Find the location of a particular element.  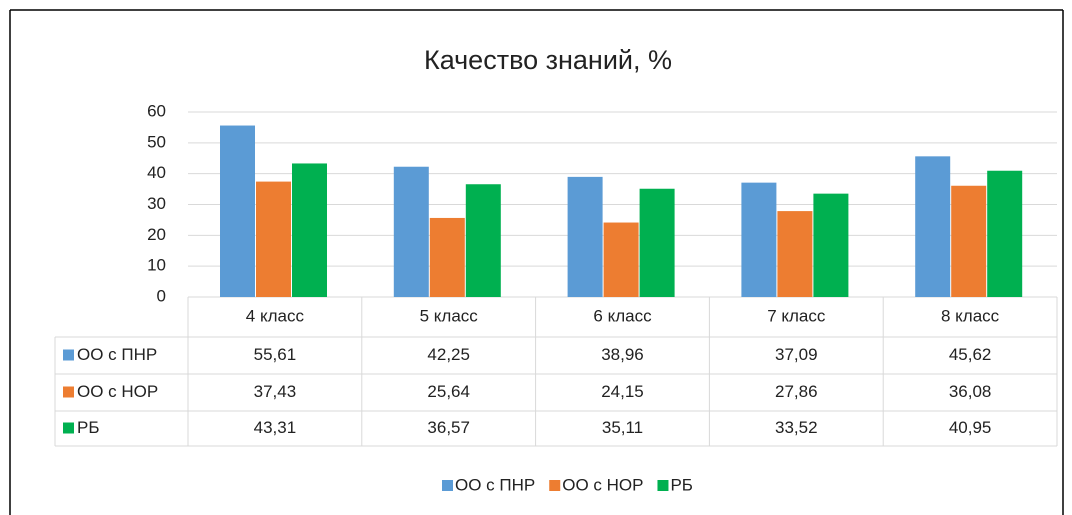

y-tick-label: 30 is located at coordinates (156, 203).